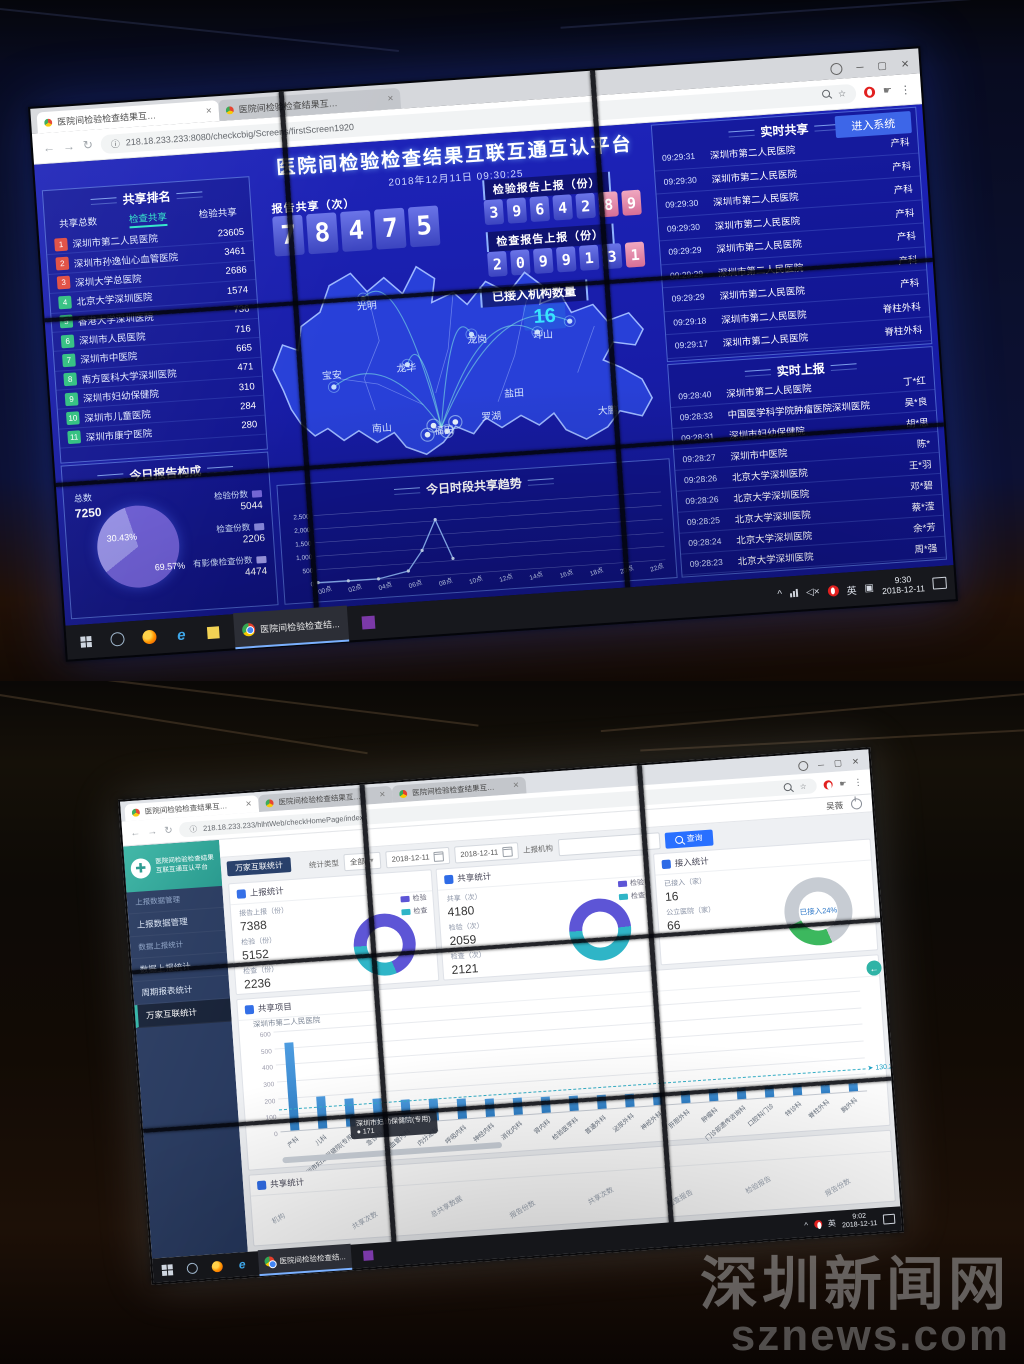  I want to click on event-detail: 丁*红, so click(914, 382).